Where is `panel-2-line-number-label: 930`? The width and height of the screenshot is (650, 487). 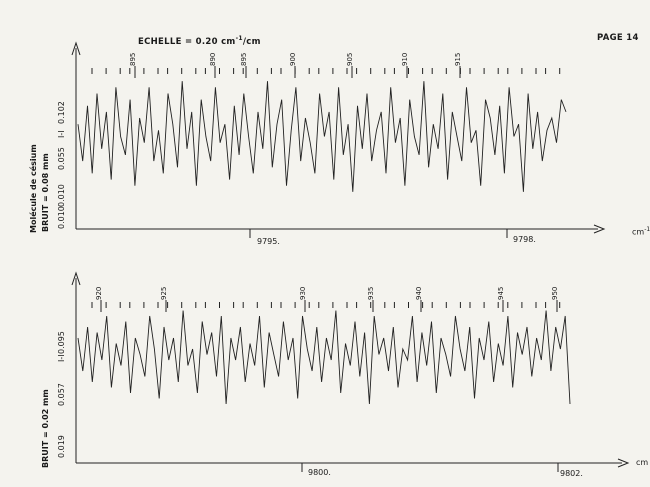
panel-2-line-number-label: 930 is located at coordinates (303, 293).